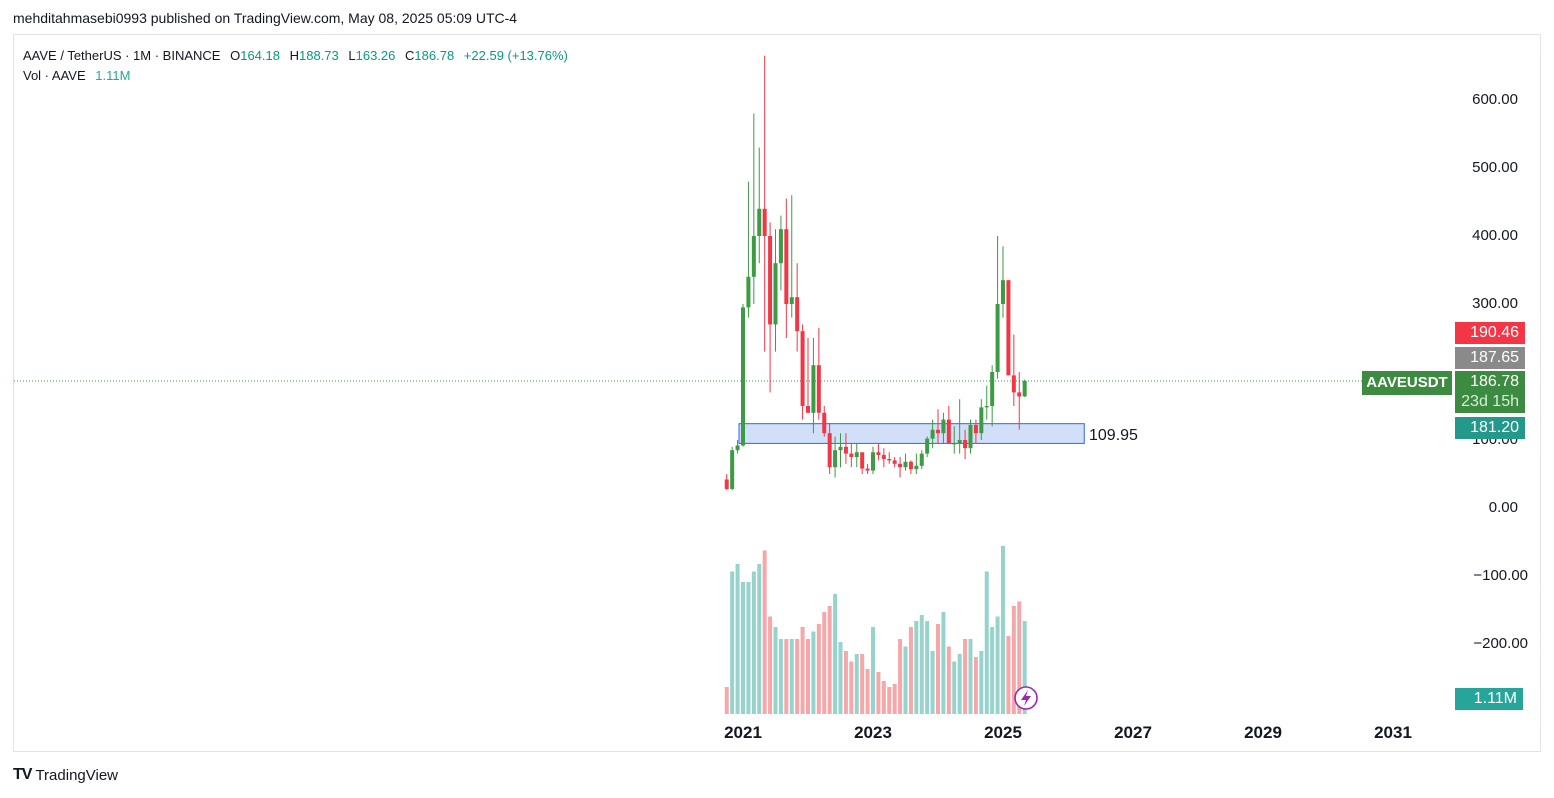 This screenshot has width=1554, height=798. I want to click on high-price-tag: 190.46, so click(1490, 333).